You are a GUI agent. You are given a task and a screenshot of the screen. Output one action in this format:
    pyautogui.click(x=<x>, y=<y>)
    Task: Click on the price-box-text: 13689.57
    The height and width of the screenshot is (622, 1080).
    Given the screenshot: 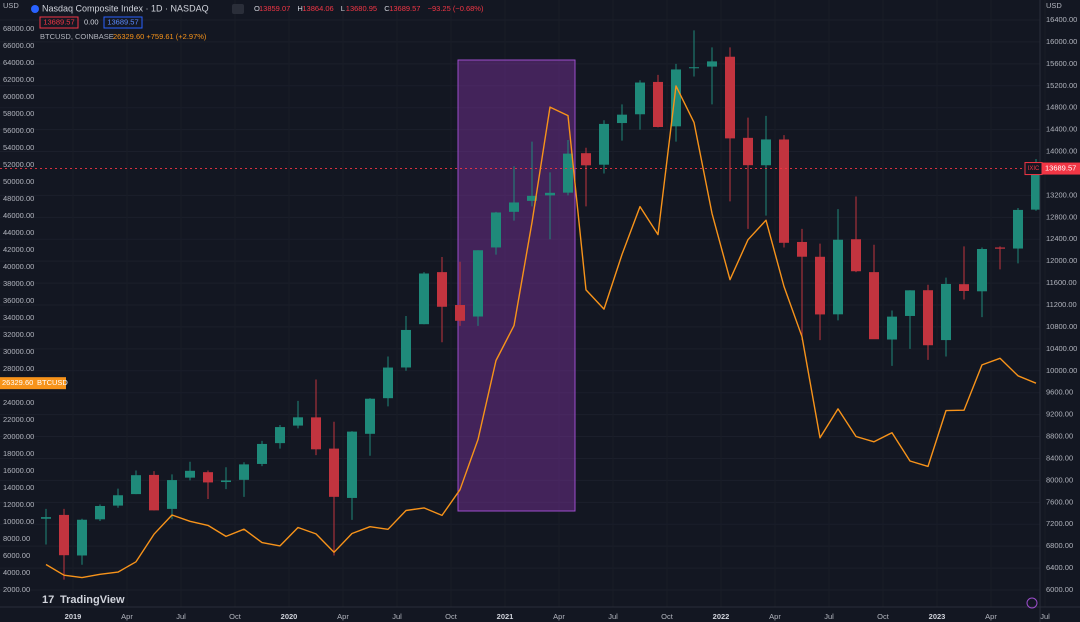 What is the action you would take?
    pyautogui.click(x=58, y=21)
    